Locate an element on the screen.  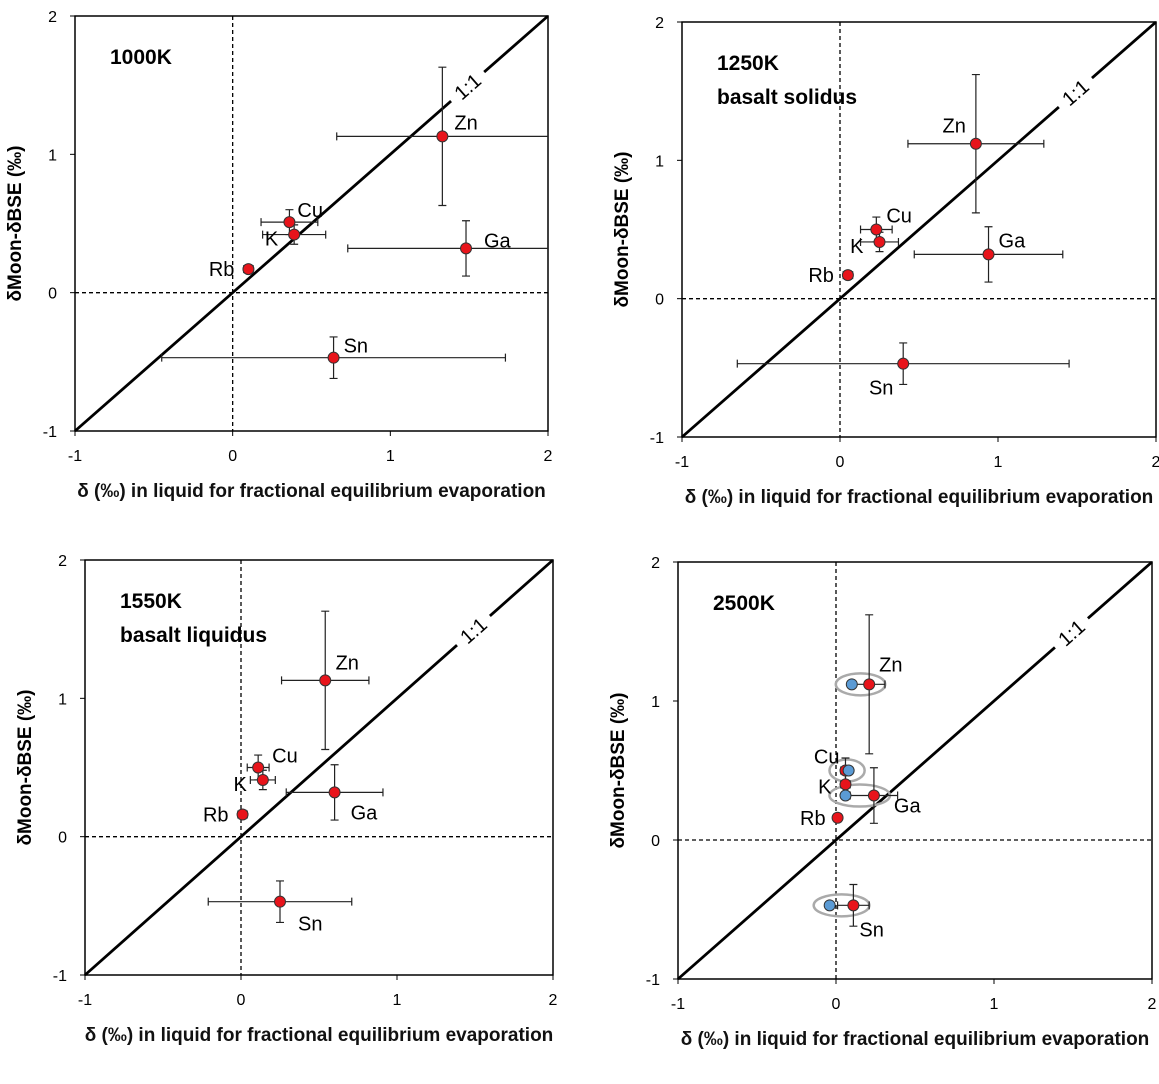
panel-subtitle: basalt solidus is located at coordinates (787, 97).